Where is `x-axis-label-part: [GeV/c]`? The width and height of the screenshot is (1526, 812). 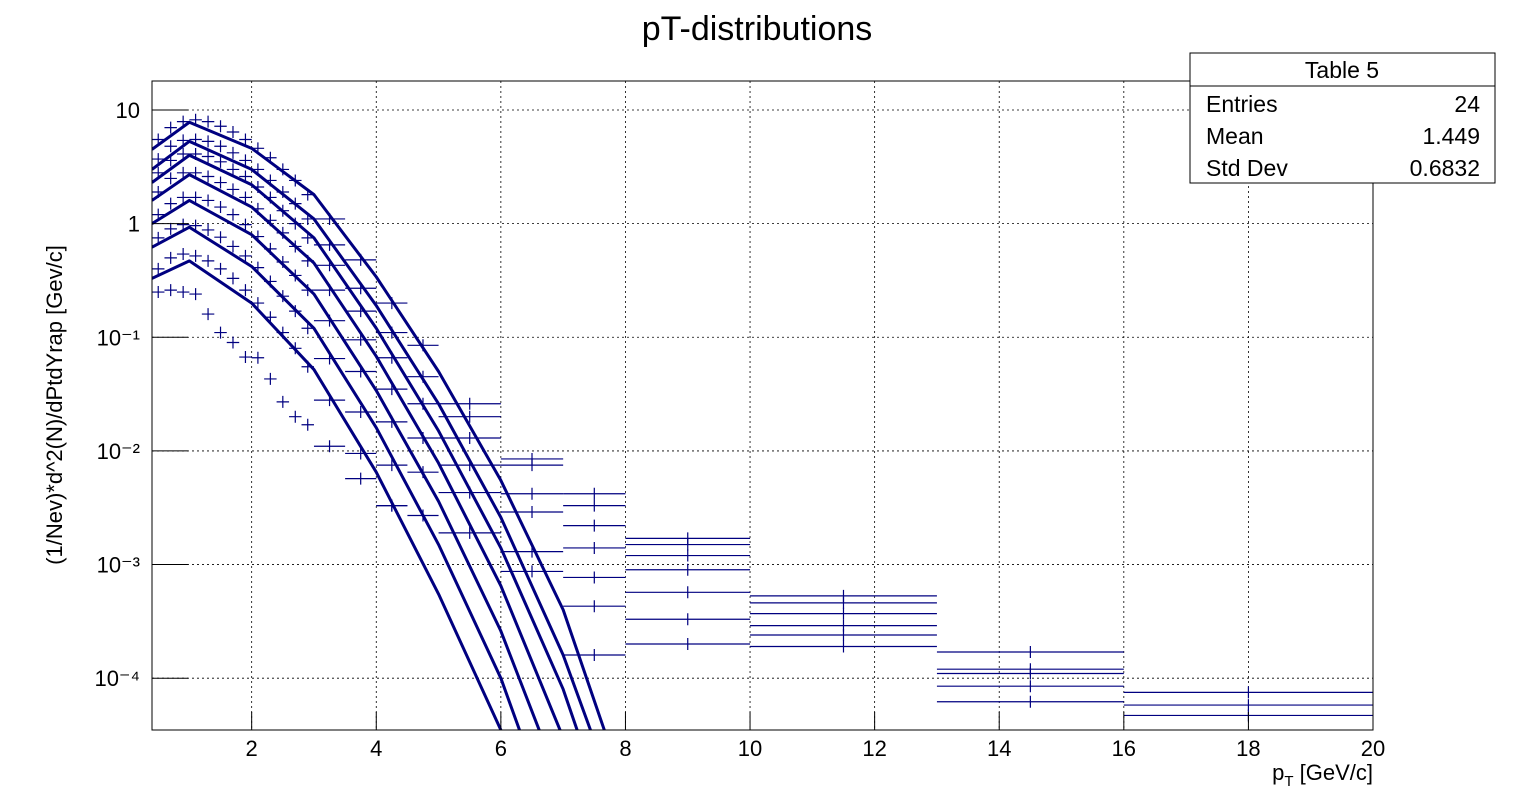
x-axis-label-part: [GeV/c] is located at coordinates (1333, 772).